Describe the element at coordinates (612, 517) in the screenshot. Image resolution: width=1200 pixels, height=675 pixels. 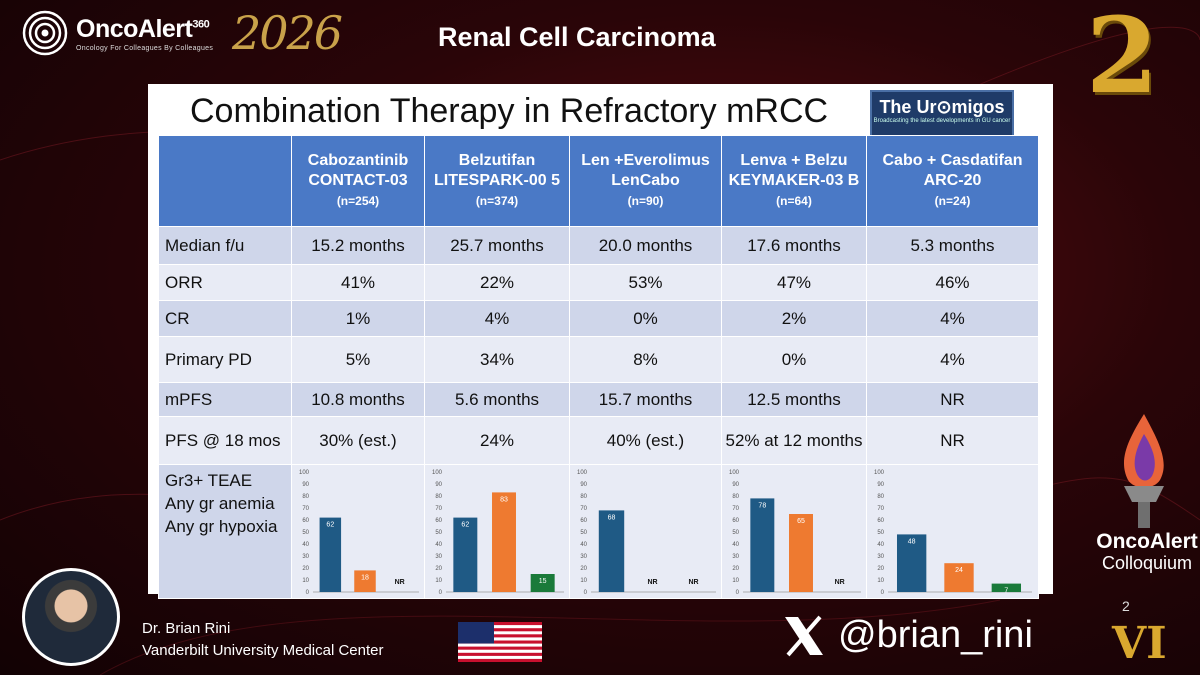
I see `bar-data-label: 68` at that location.